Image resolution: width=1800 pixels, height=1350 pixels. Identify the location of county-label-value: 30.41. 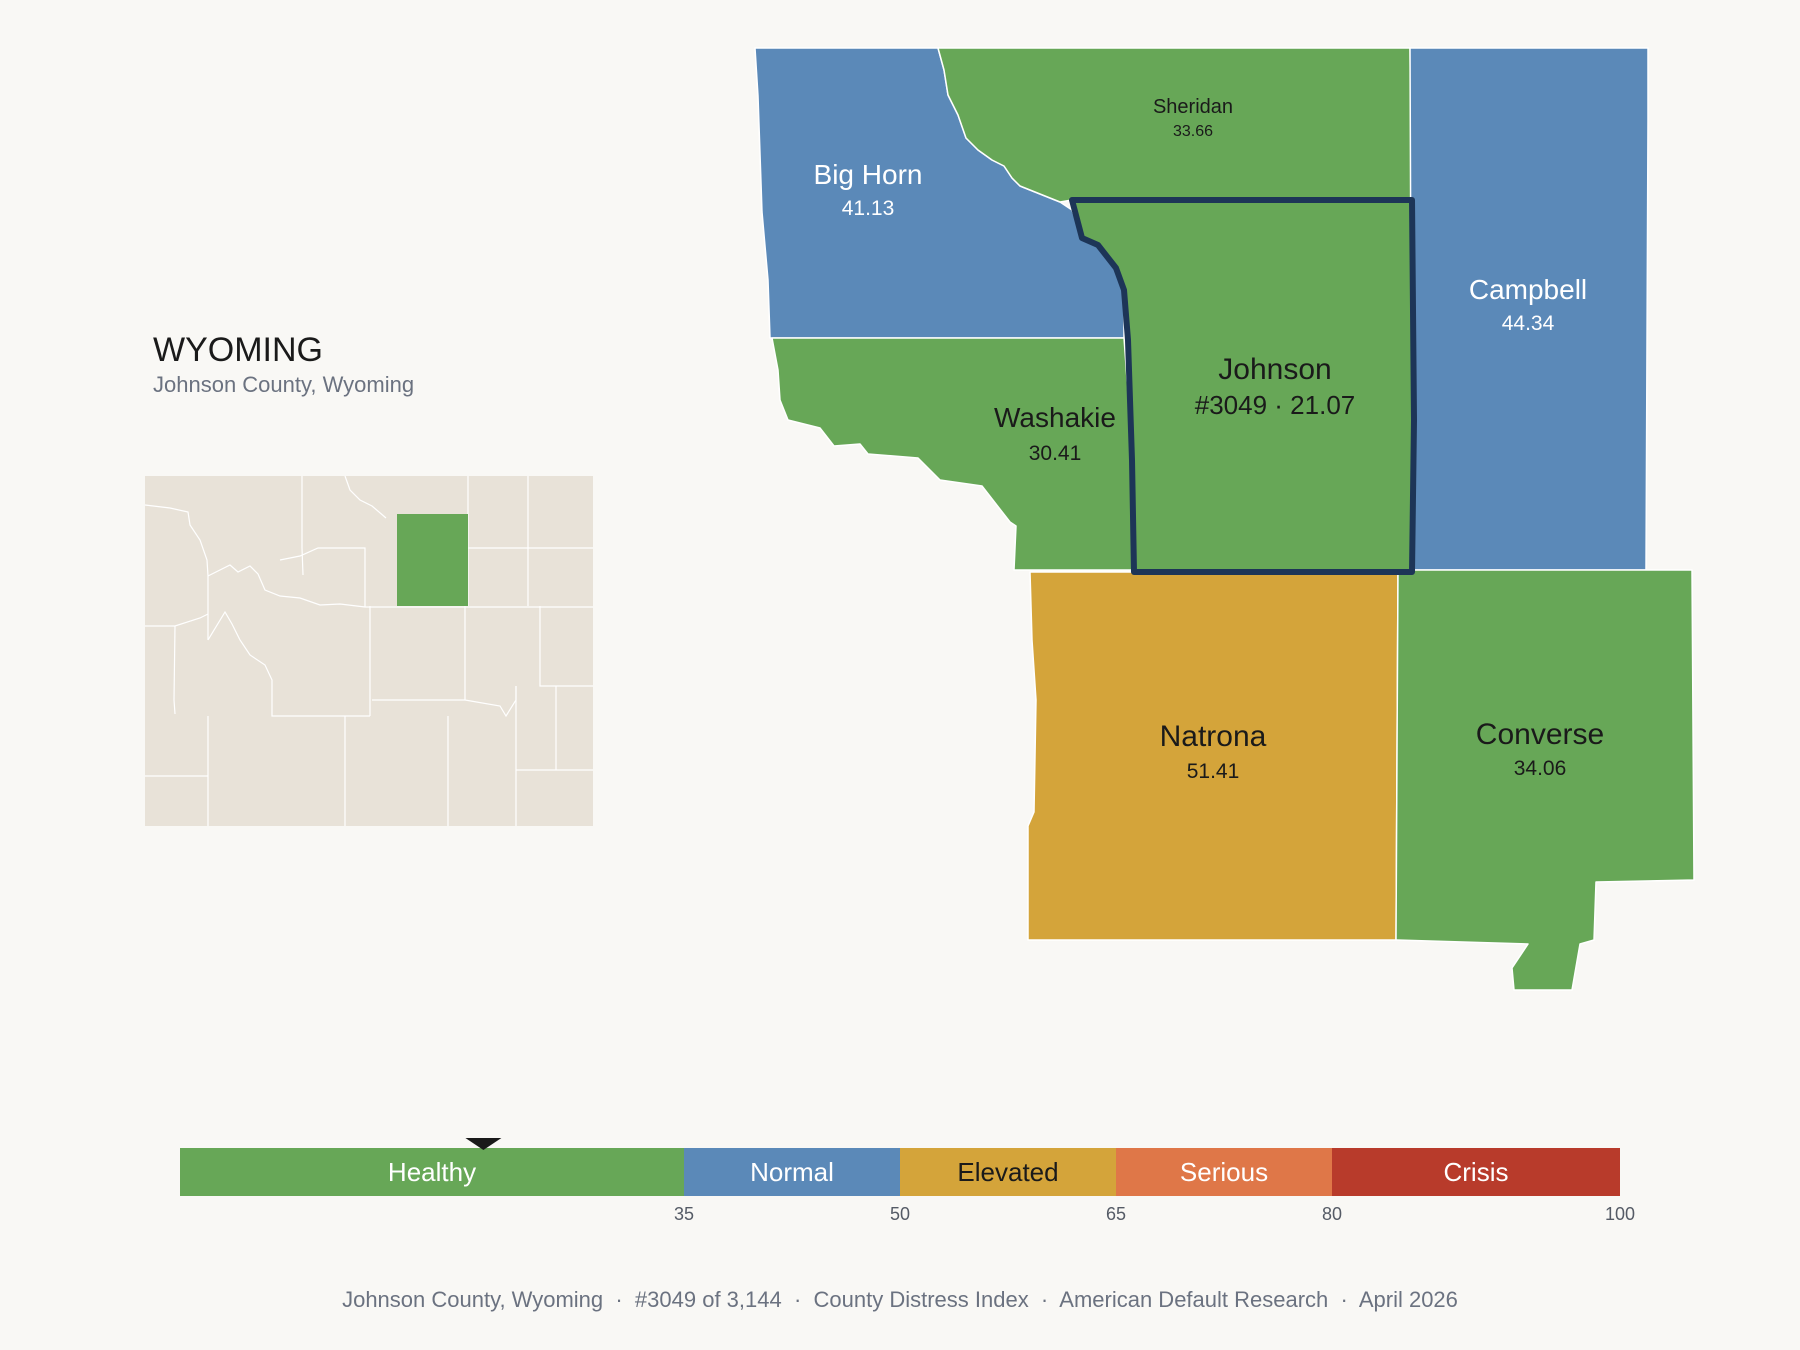
(1055, 453).